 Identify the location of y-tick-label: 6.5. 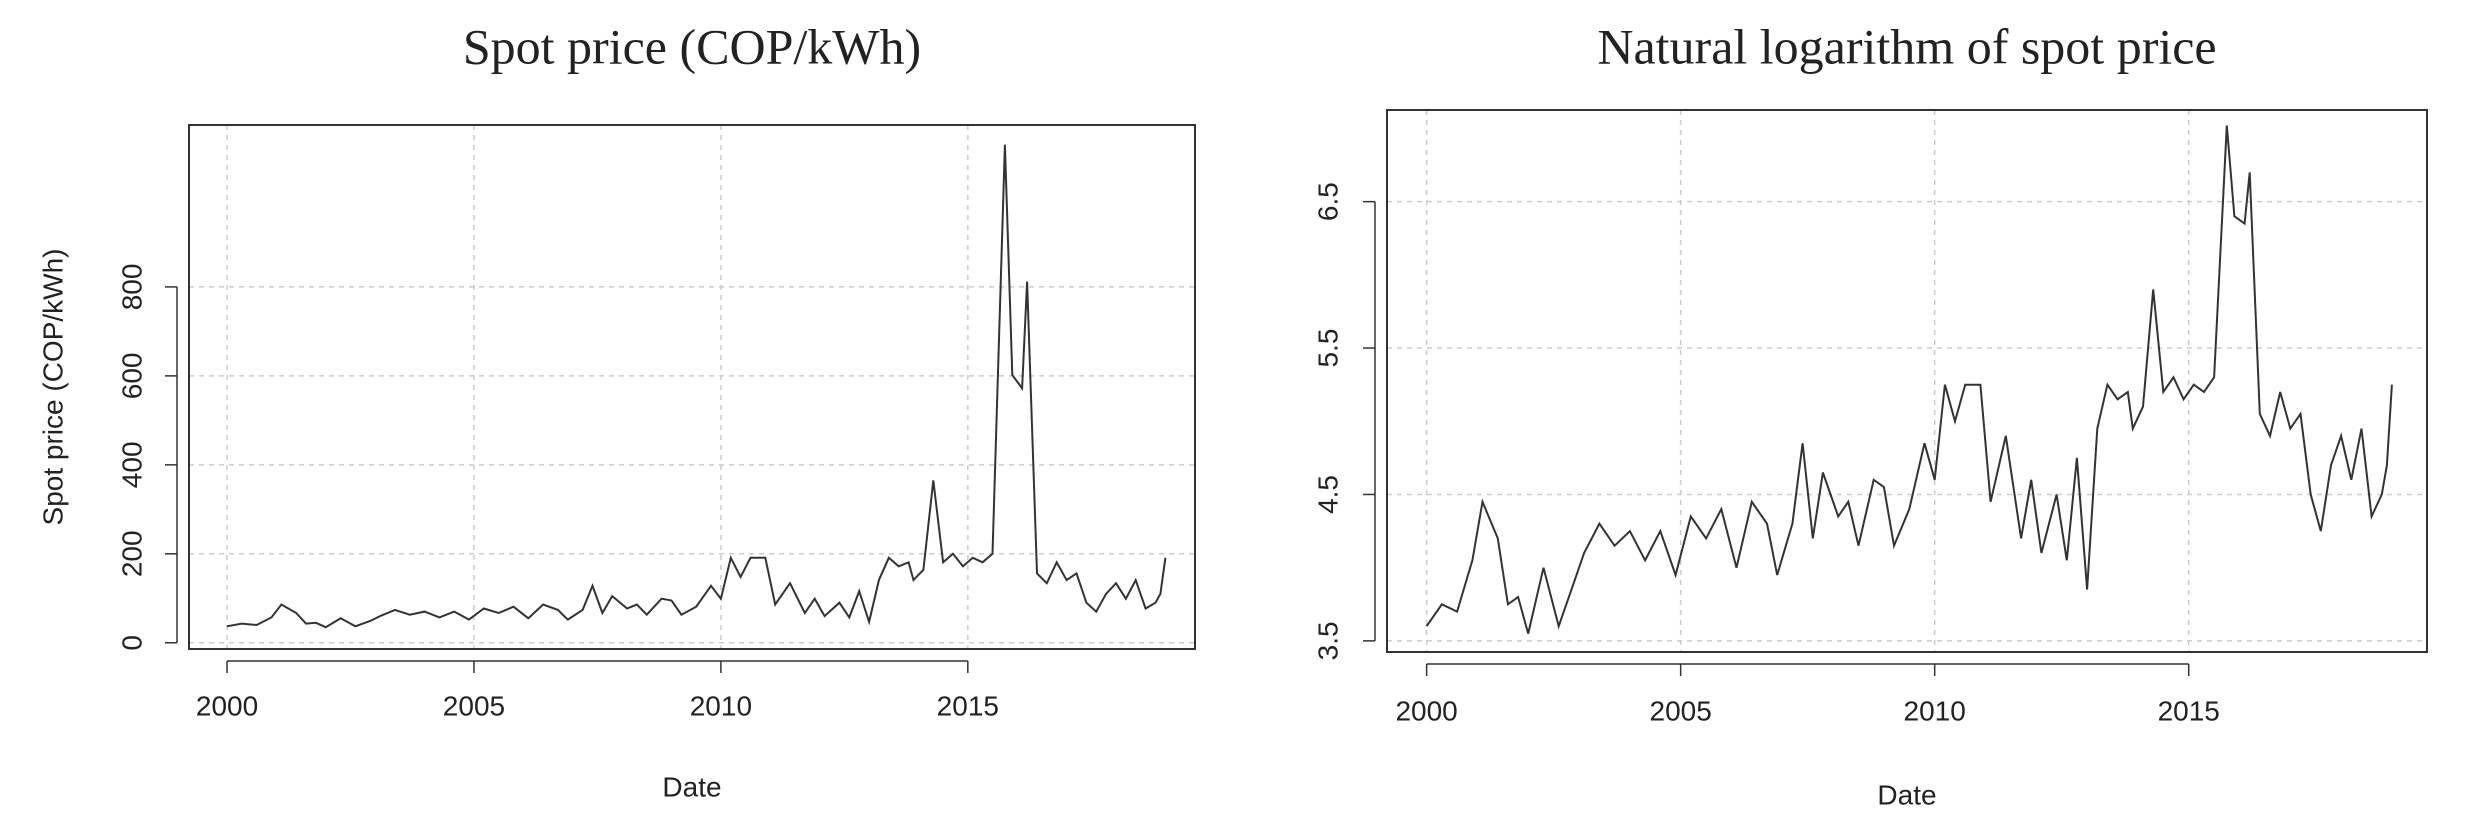
(1327, 201).